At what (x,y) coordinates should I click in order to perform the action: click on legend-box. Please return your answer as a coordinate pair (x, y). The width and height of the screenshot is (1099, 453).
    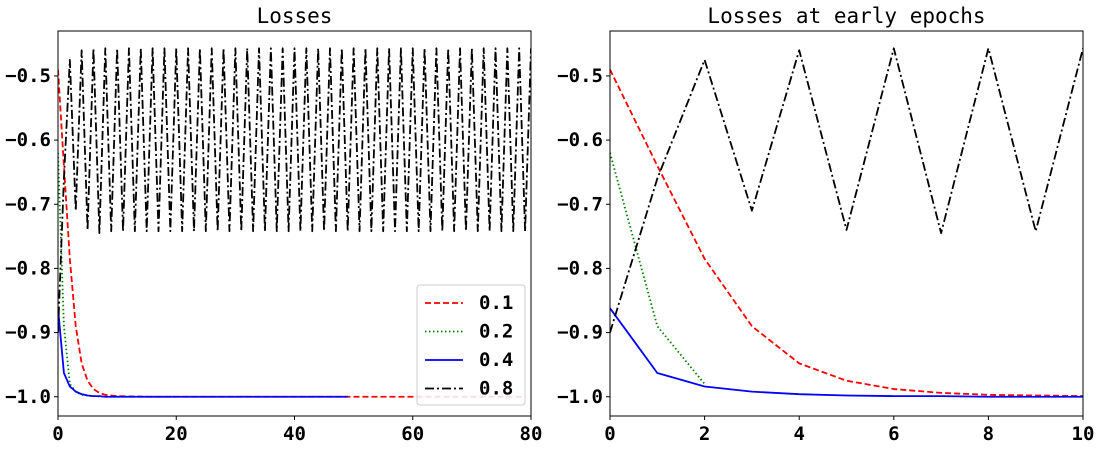
    Looking at the image, I should click on (471, 345).